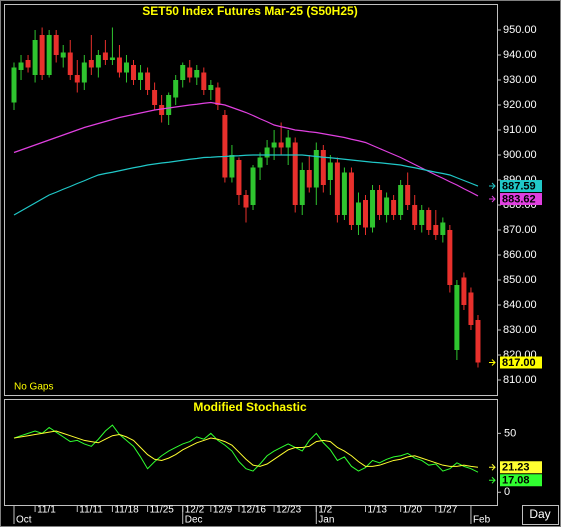 The width and height of the screenshot is (561, 527). I want to click on x-tick-label: 11/18, so click(126, 510).